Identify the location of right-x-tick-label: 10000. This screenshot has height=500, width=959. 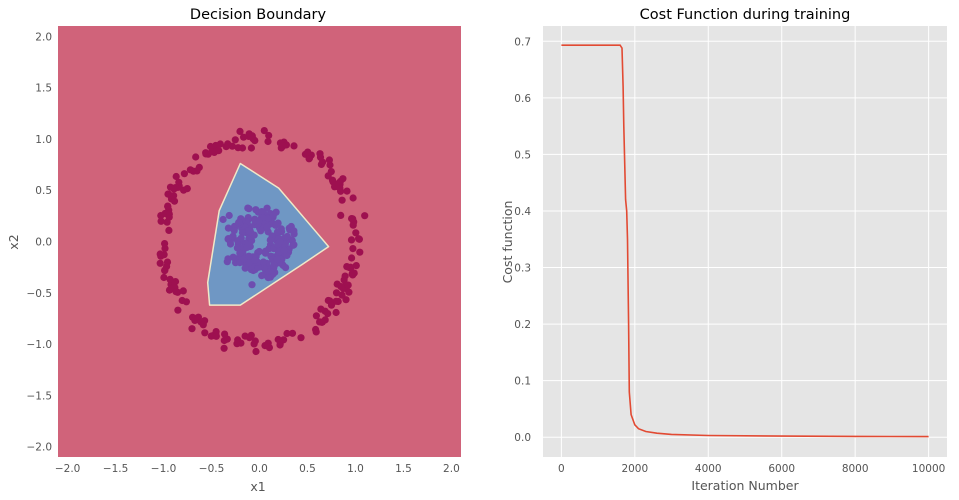
(928, 469).